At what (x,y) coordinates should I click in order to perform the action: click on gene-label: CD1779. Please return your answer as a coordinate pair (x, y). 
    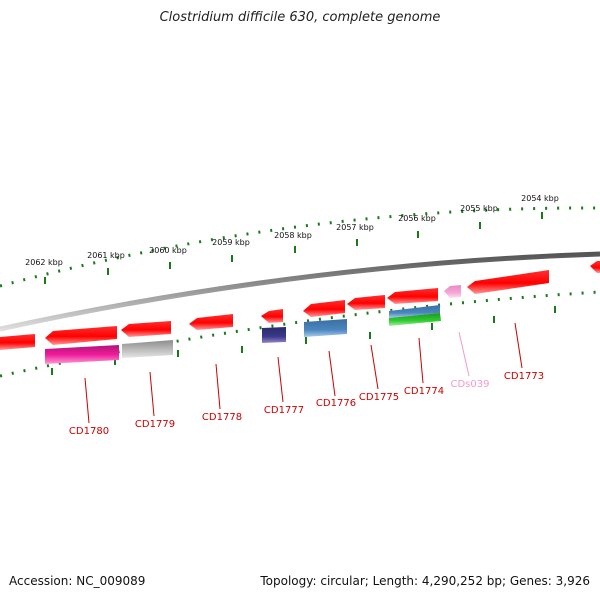
    Looking at the image, I should click on (155, 424).